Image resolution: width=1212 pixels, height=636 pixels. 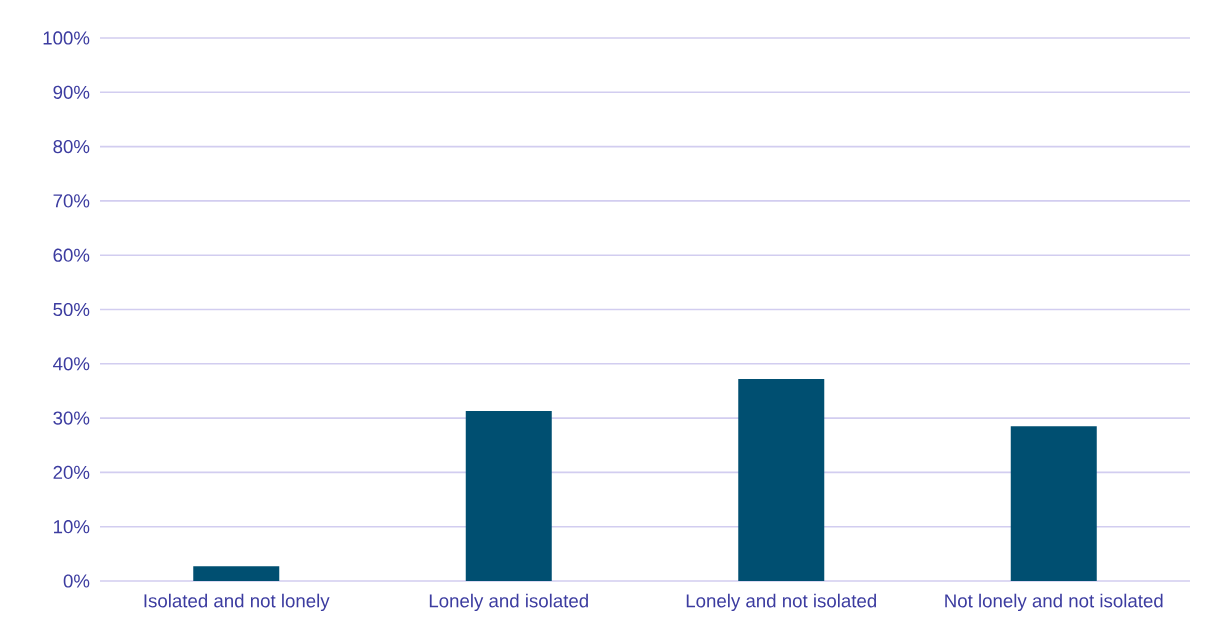 I want to click on y-tick-label: 0%, so click(x=76, y=581).